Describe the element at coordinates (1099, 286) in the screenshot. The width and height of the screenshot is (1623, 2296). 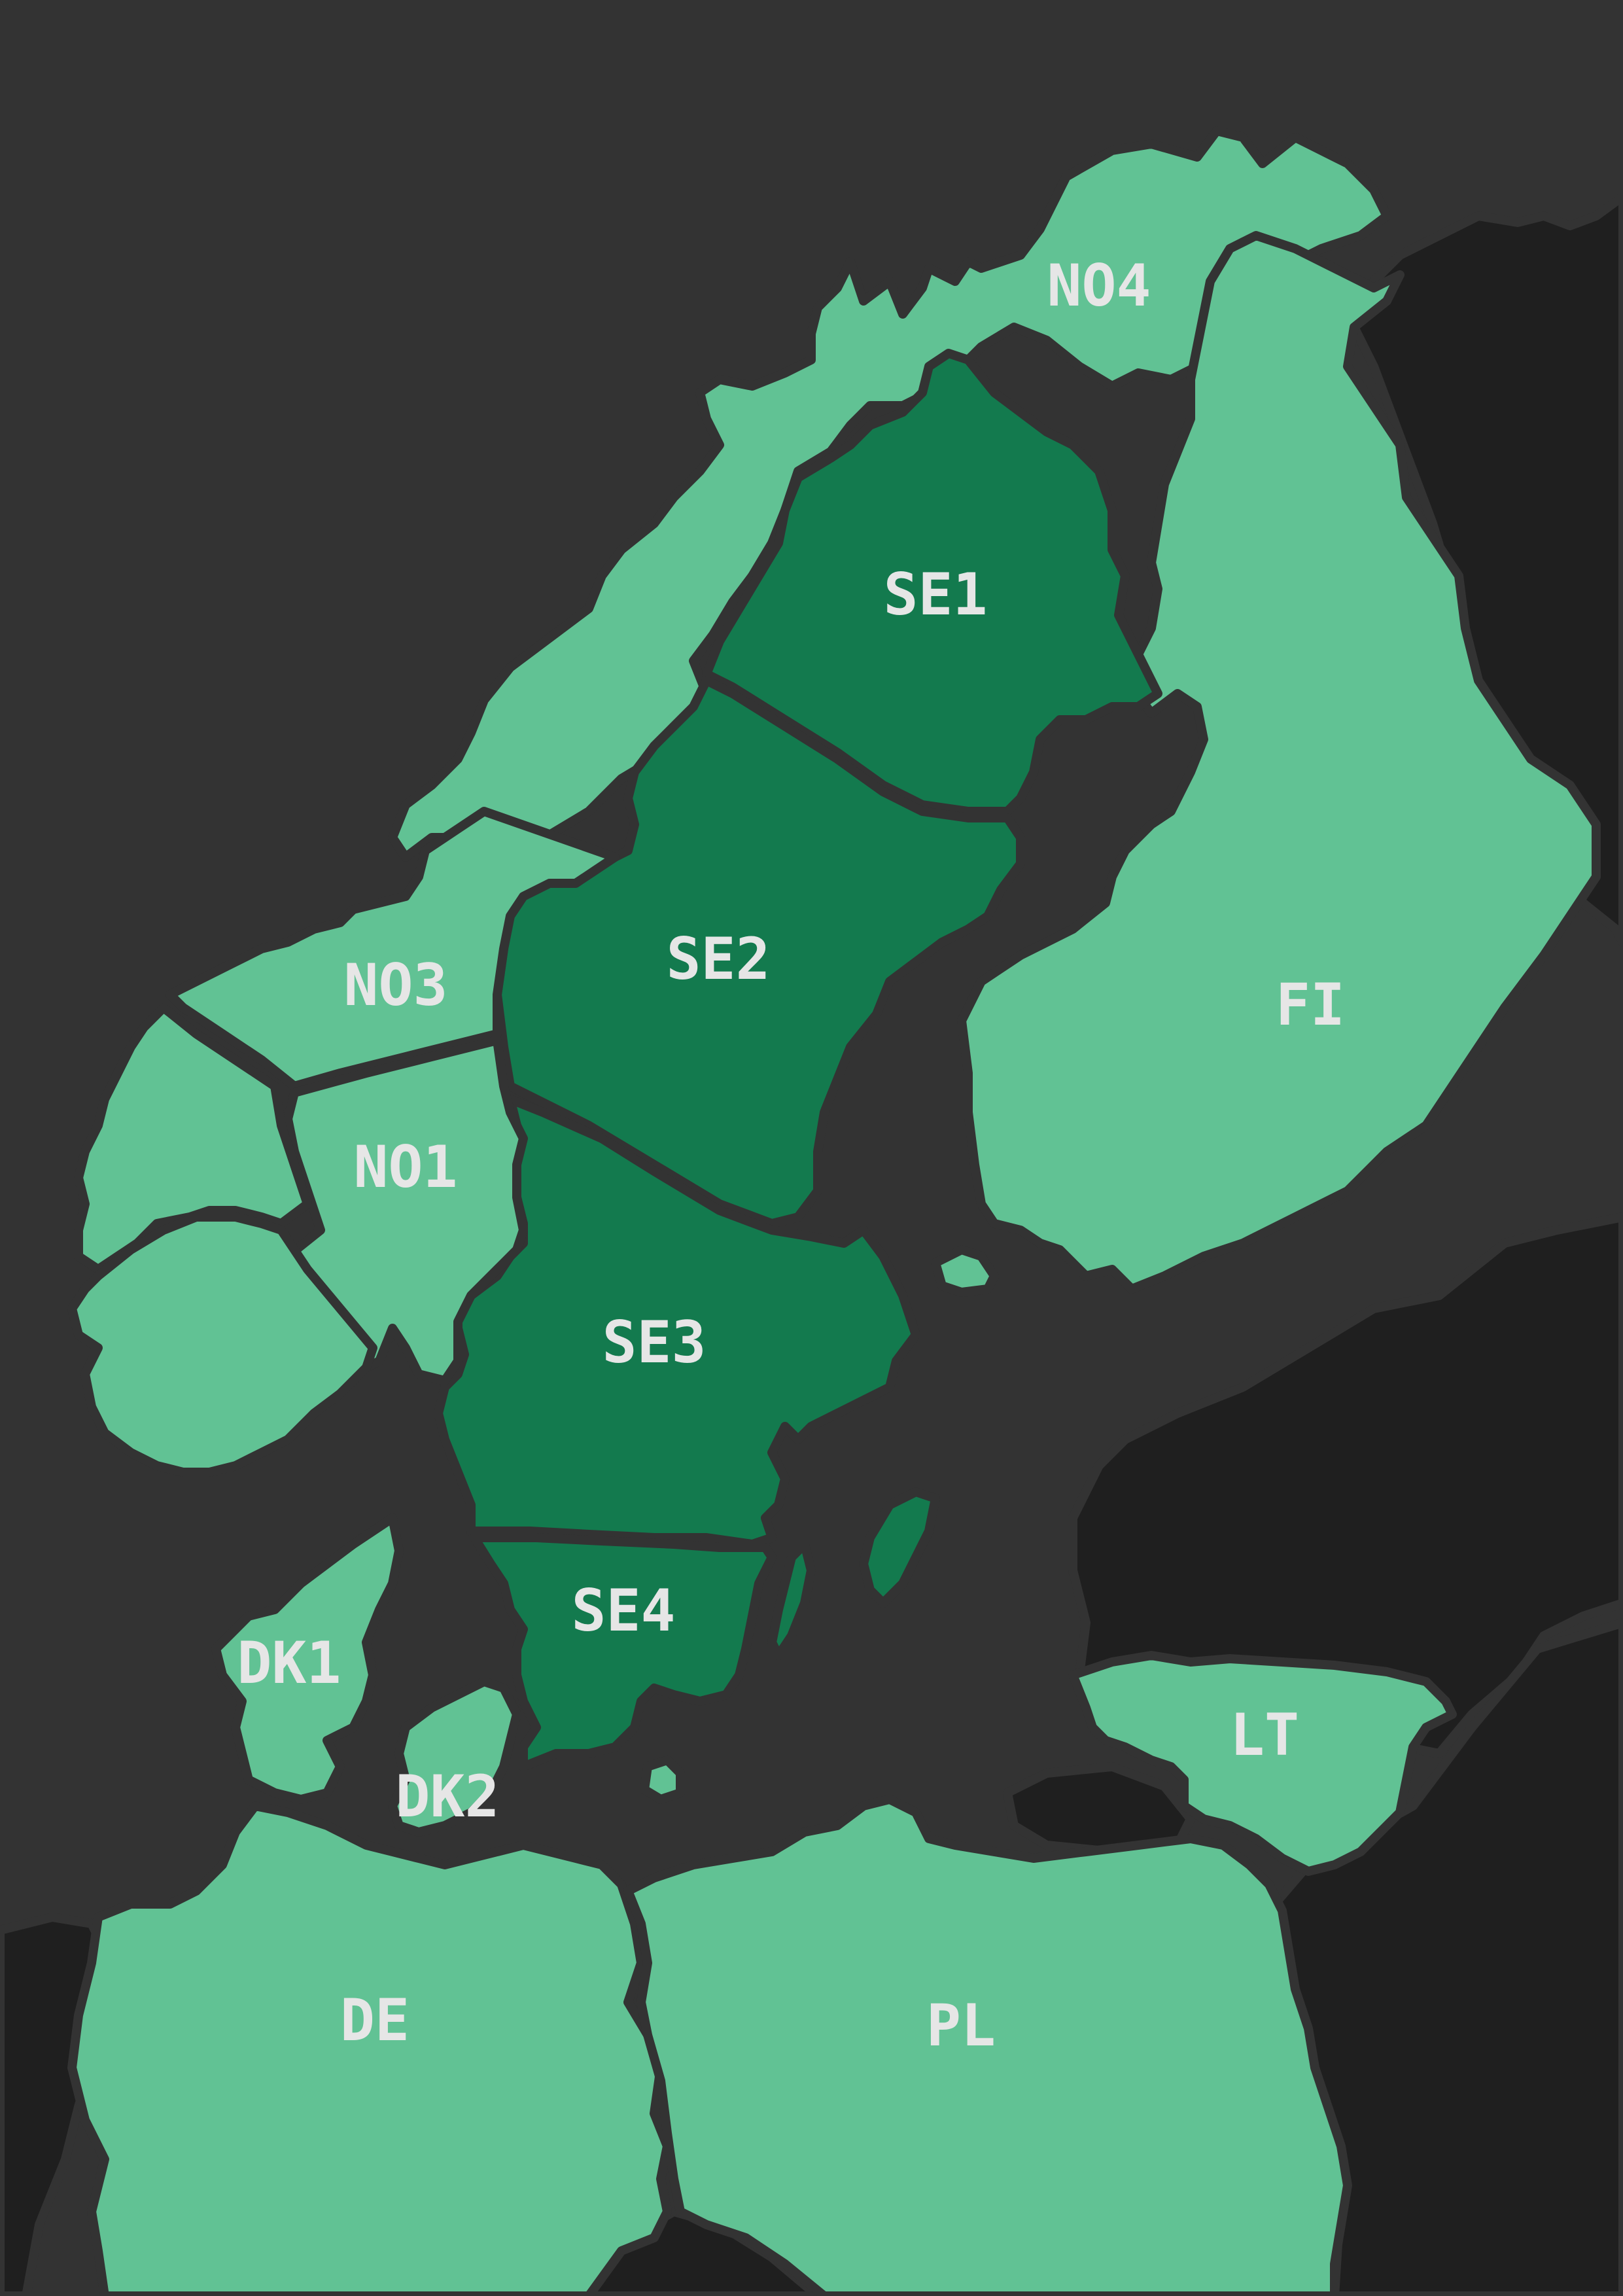
I see `zone-label-no4: NO4` at that location.